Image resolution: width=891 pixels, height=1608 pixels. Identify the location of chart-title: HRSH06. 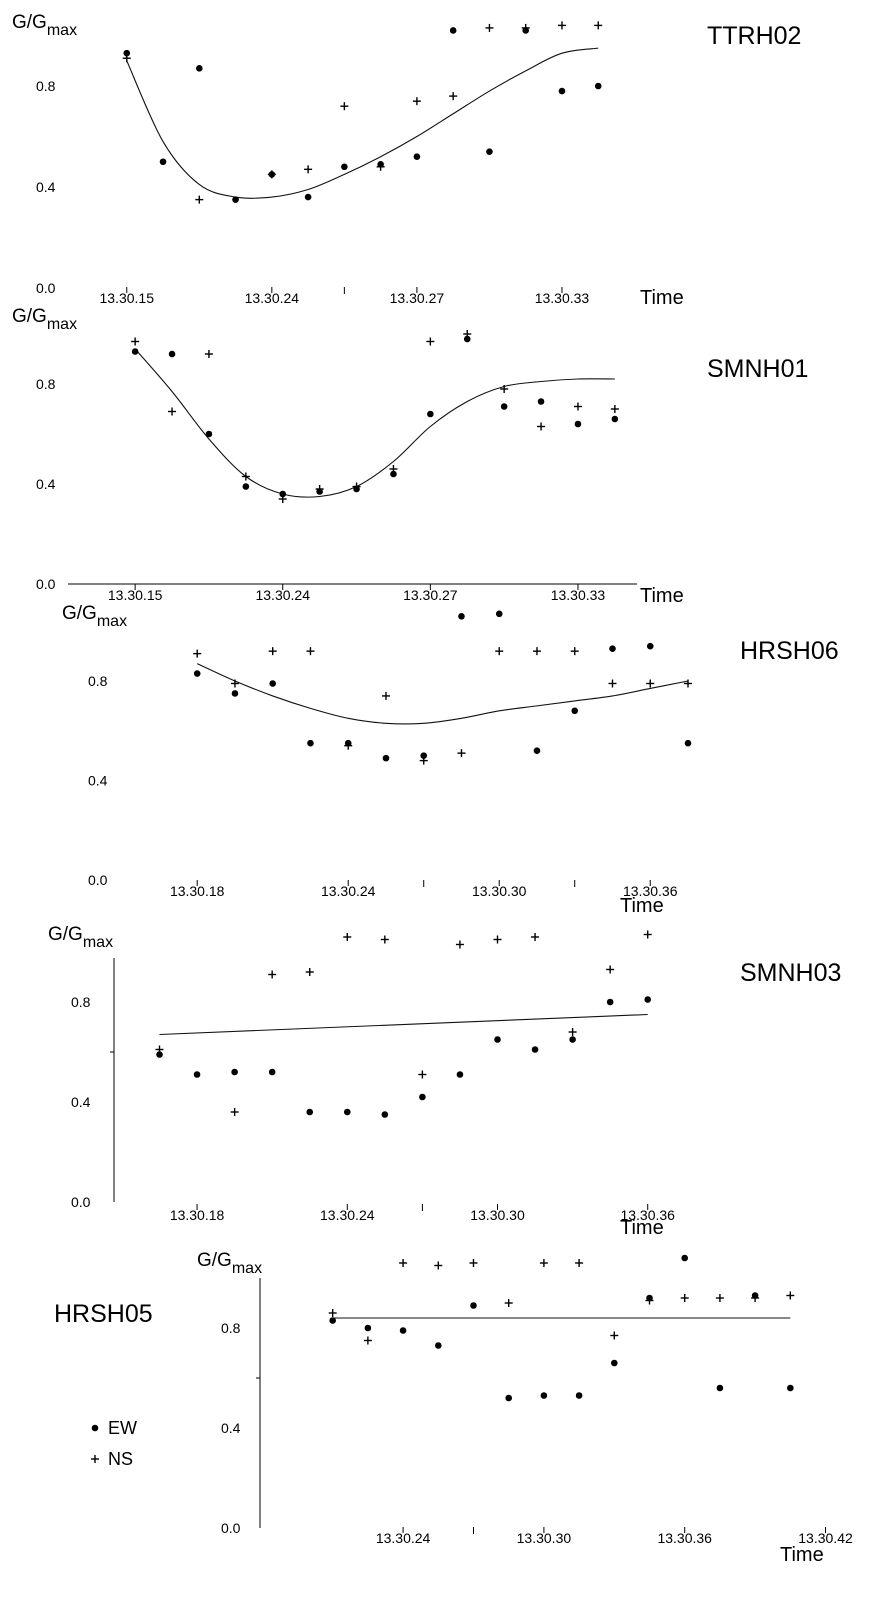
(789, 651).